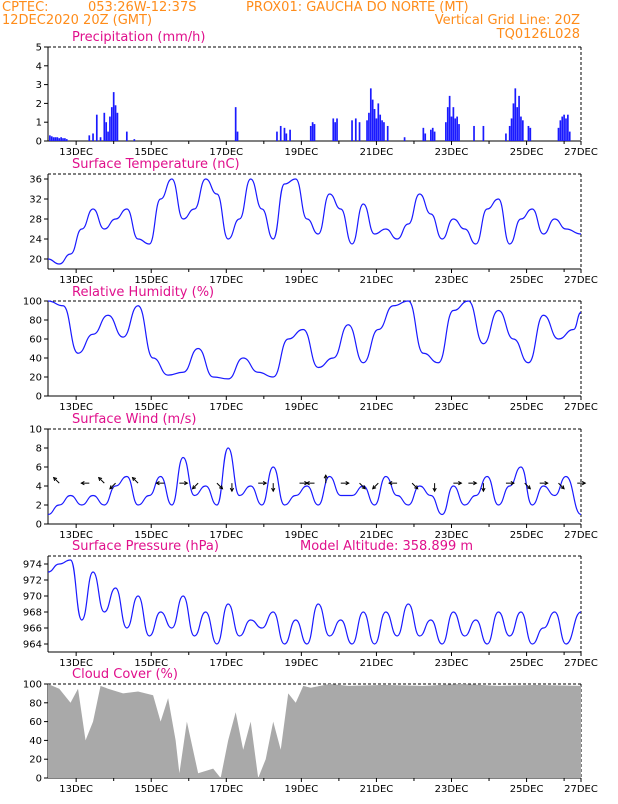 The image size is (618, 804). Describe the element at coordinates (314, 602) in the screenshot. I see `pres-series-line` at that location.